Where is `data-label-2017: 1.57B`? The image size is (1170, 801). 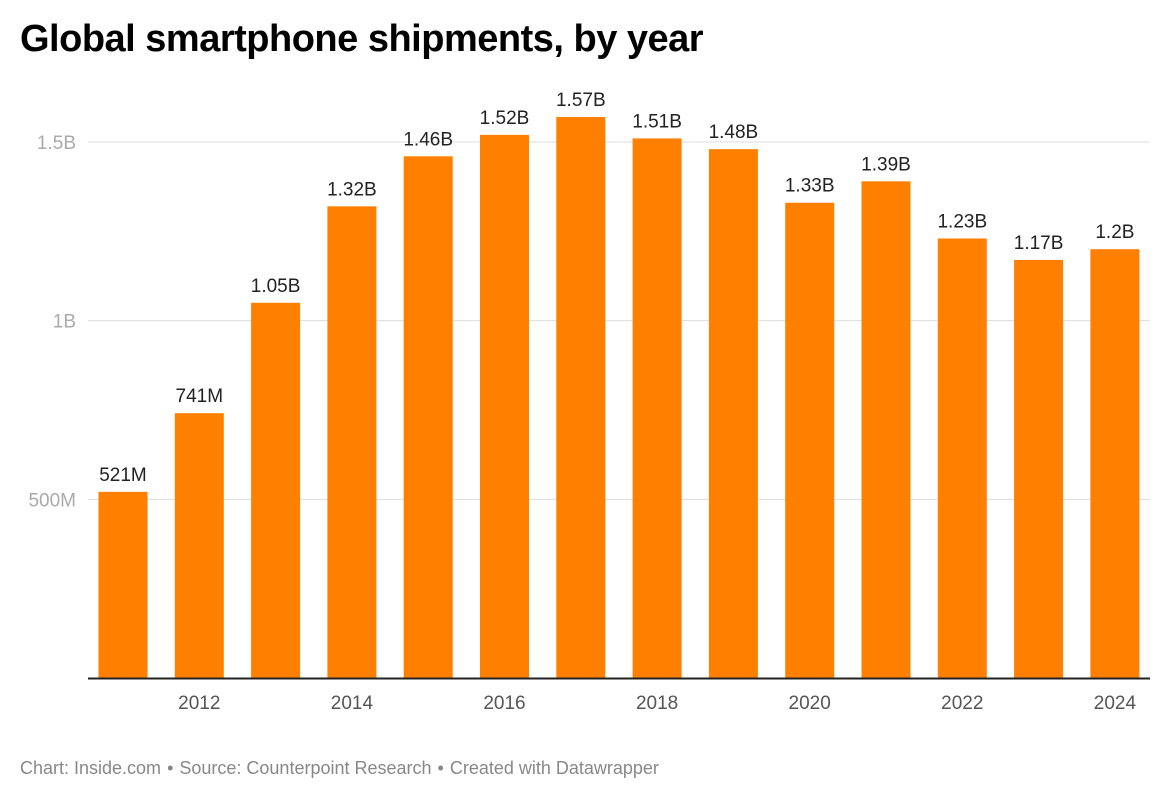
data-label-2017: 1.57B is located at coordinates (581, 100).